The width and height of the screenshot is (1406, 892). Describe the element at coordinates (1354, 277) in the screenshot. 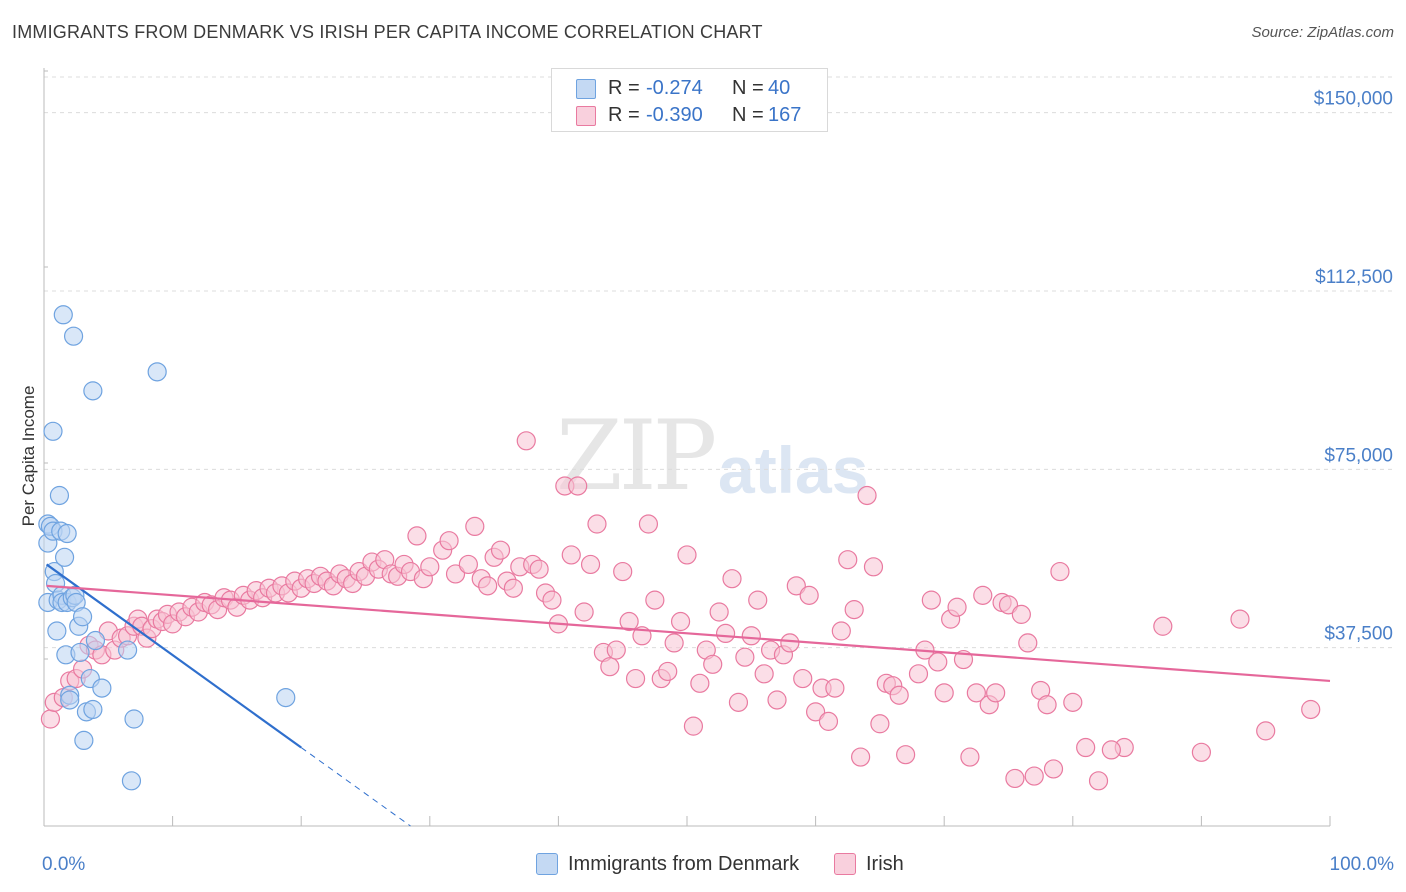

I see `y-tick-label: $112,500` at that location.